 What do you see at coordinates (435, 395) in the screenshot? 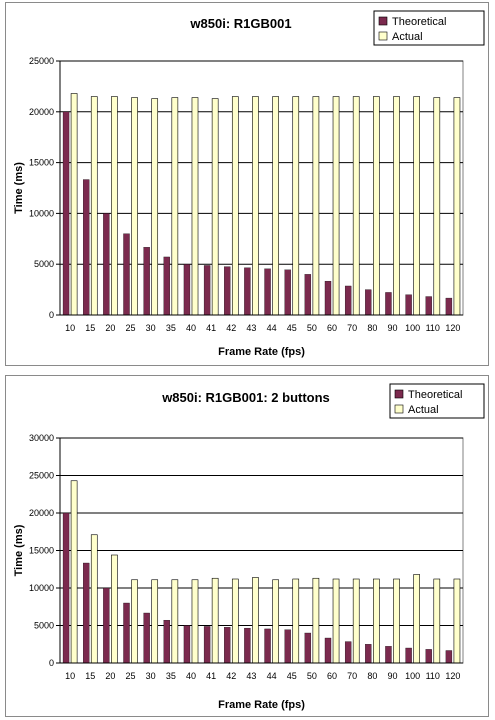
I see `legend-label-0: Theoretical` at bounding box center [435, 395].